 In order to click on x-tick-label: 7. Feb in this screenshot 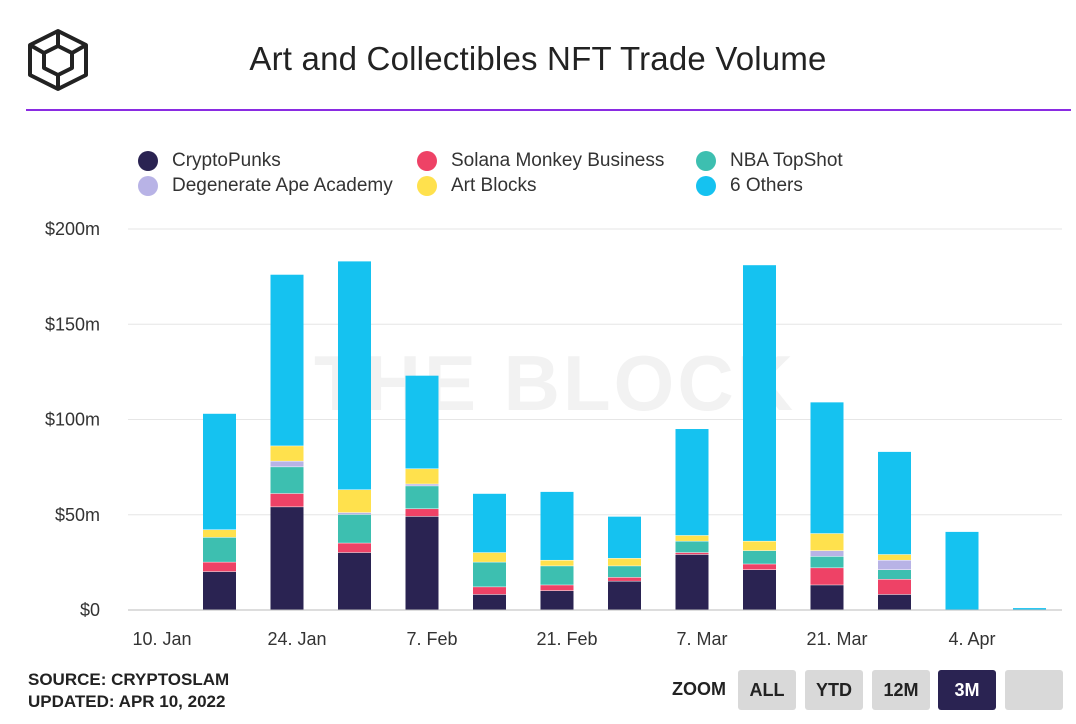, I will do `click(431, 639)`.